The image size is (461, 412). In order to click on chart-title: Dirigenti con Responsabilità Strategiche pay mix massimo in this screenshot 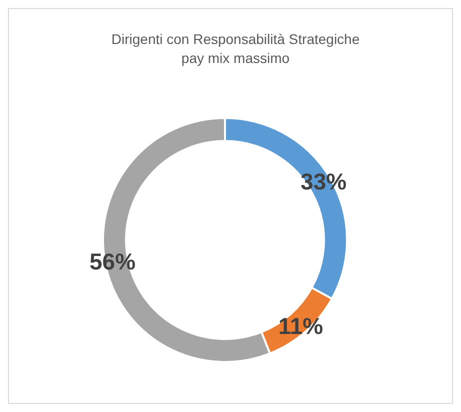, I will do `click(235, 48)`.